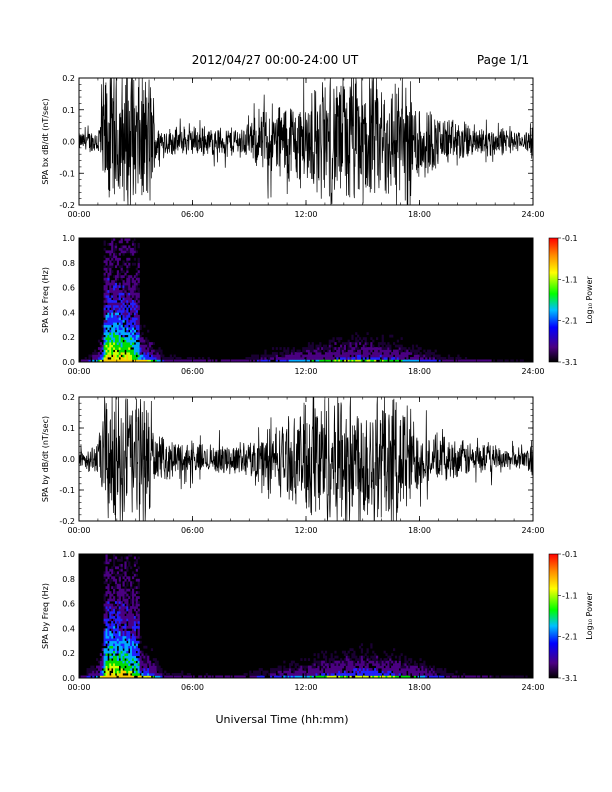 Image resolution: width=612 pixels, height=792 pixels. Describe the element at coordinates (305, 530) in the screenshot. I see `x-tick-label: 12:00` at that location.